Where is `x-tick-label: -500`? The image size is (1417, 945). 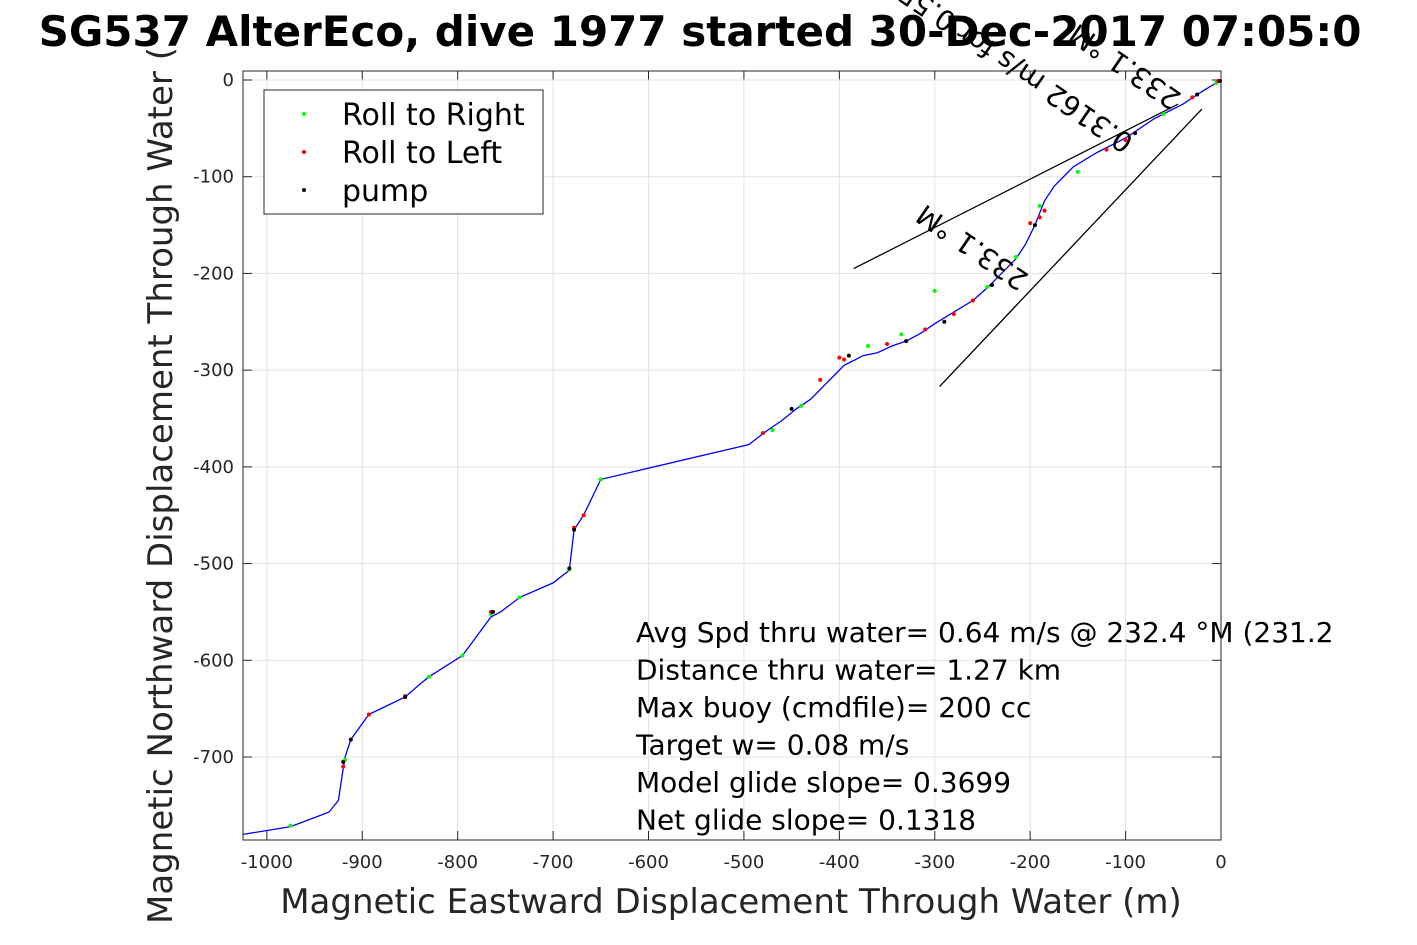
x-tick-label: -500 is located at coordinates (743, 862).